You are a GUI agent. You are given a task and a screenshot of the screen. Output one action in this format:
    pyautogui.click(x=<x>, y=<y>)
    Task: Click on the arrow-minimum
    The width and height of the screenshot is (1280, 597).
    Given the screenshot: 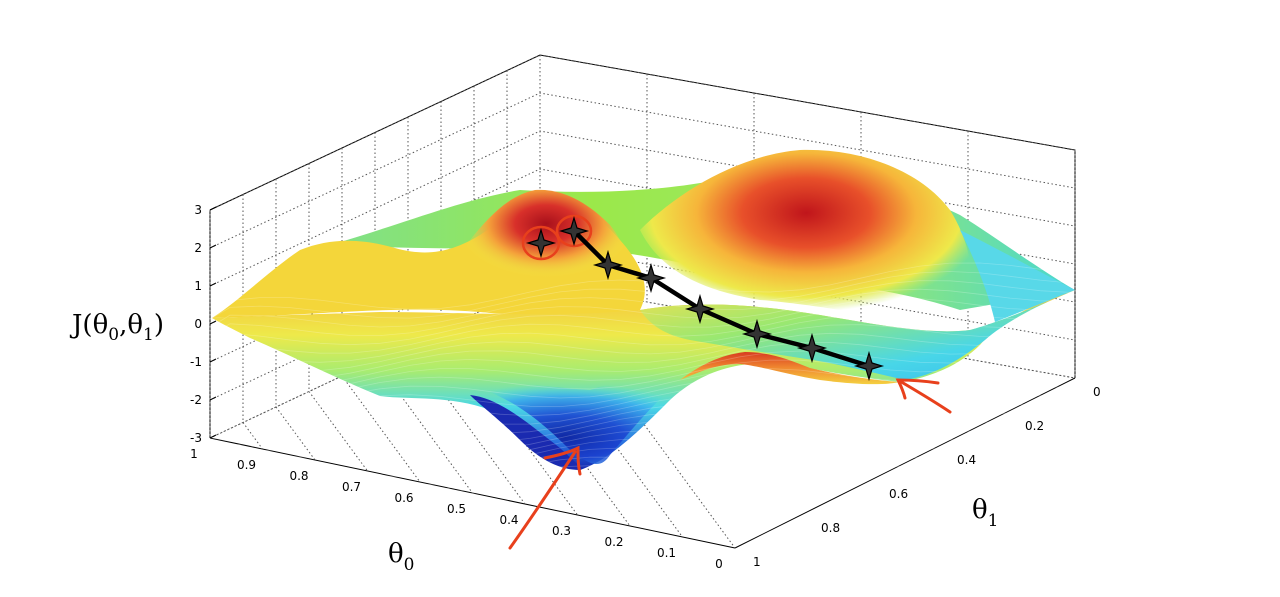 What is the action you would take?
    pyautogui.click(x=924, y=396)
    